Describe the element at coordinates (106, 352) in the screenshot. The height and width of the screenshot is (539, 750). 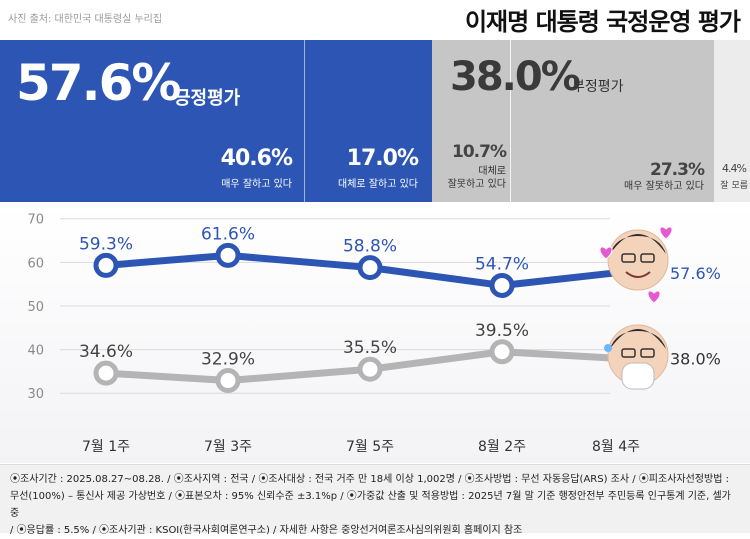
I see `series-1-label-0: 34.6%` at that location.